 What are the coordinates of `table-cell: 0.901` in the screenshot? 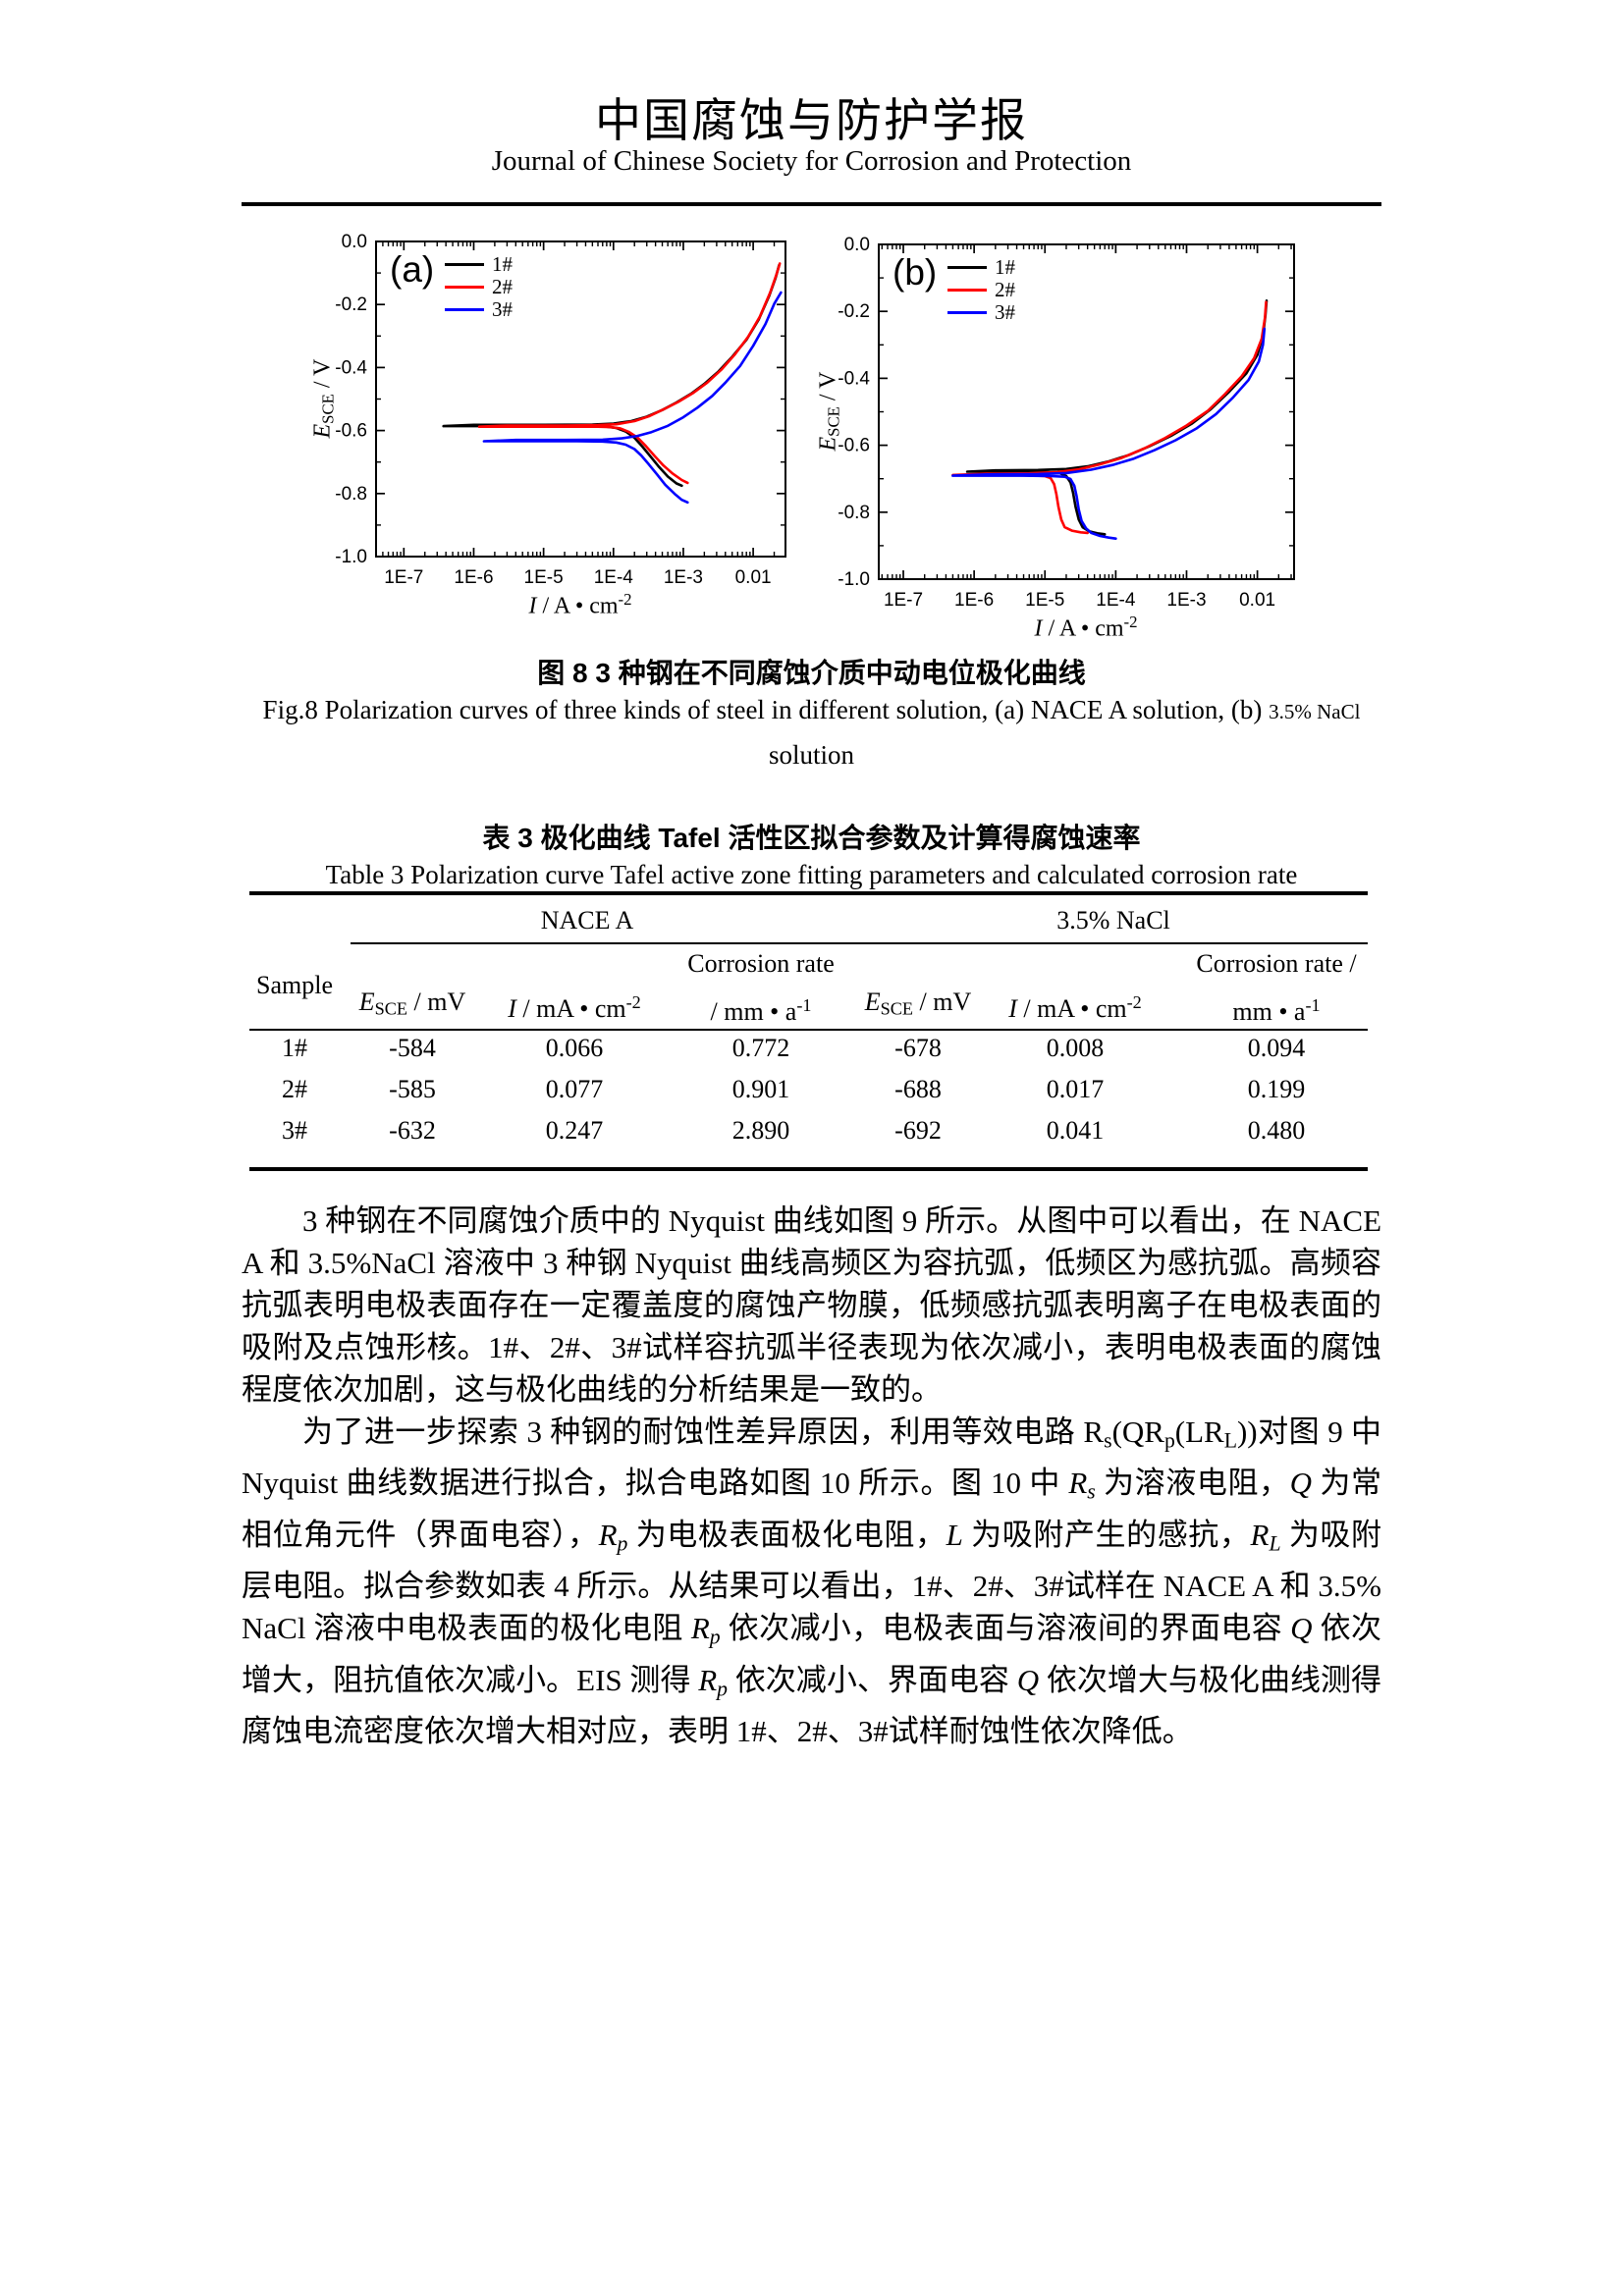 It's located at (760, 1089).